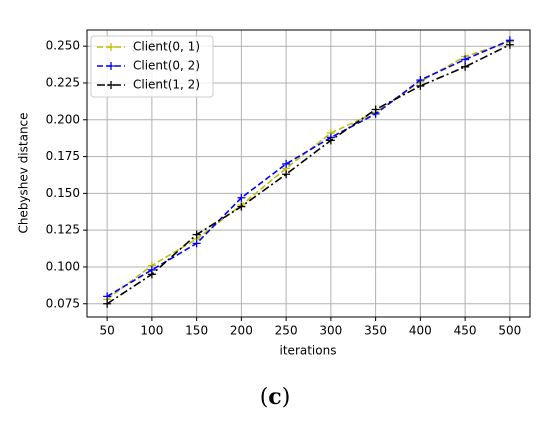 The height and width of the screenshot is (423, 550). Describe the element at coordinates (24, 172) in the screenshot. I see `y-axis-label: Chebyshev distance` at that location.